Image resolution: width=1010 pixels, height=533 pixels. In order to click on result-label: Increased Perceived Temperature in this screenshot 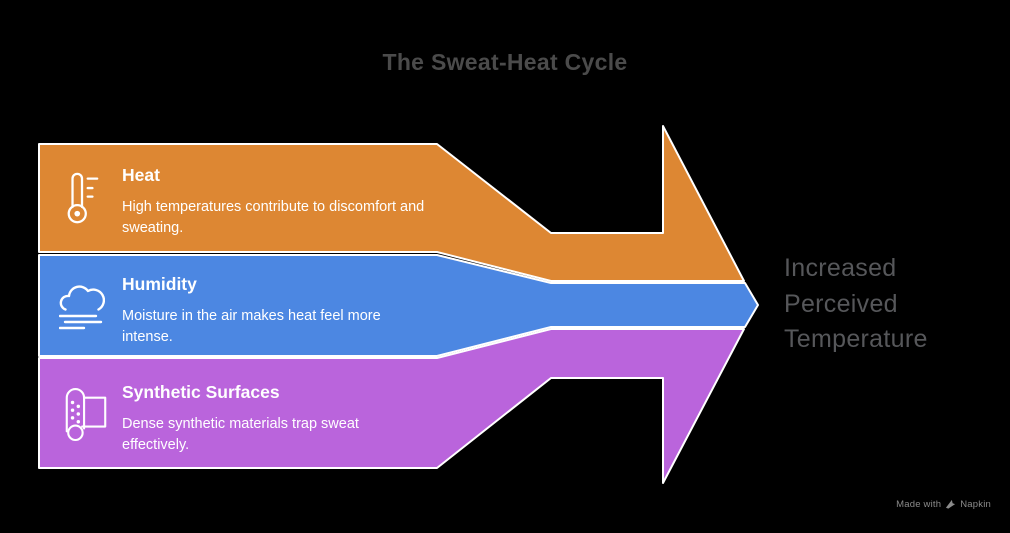, I will do `click(856, 303)`.